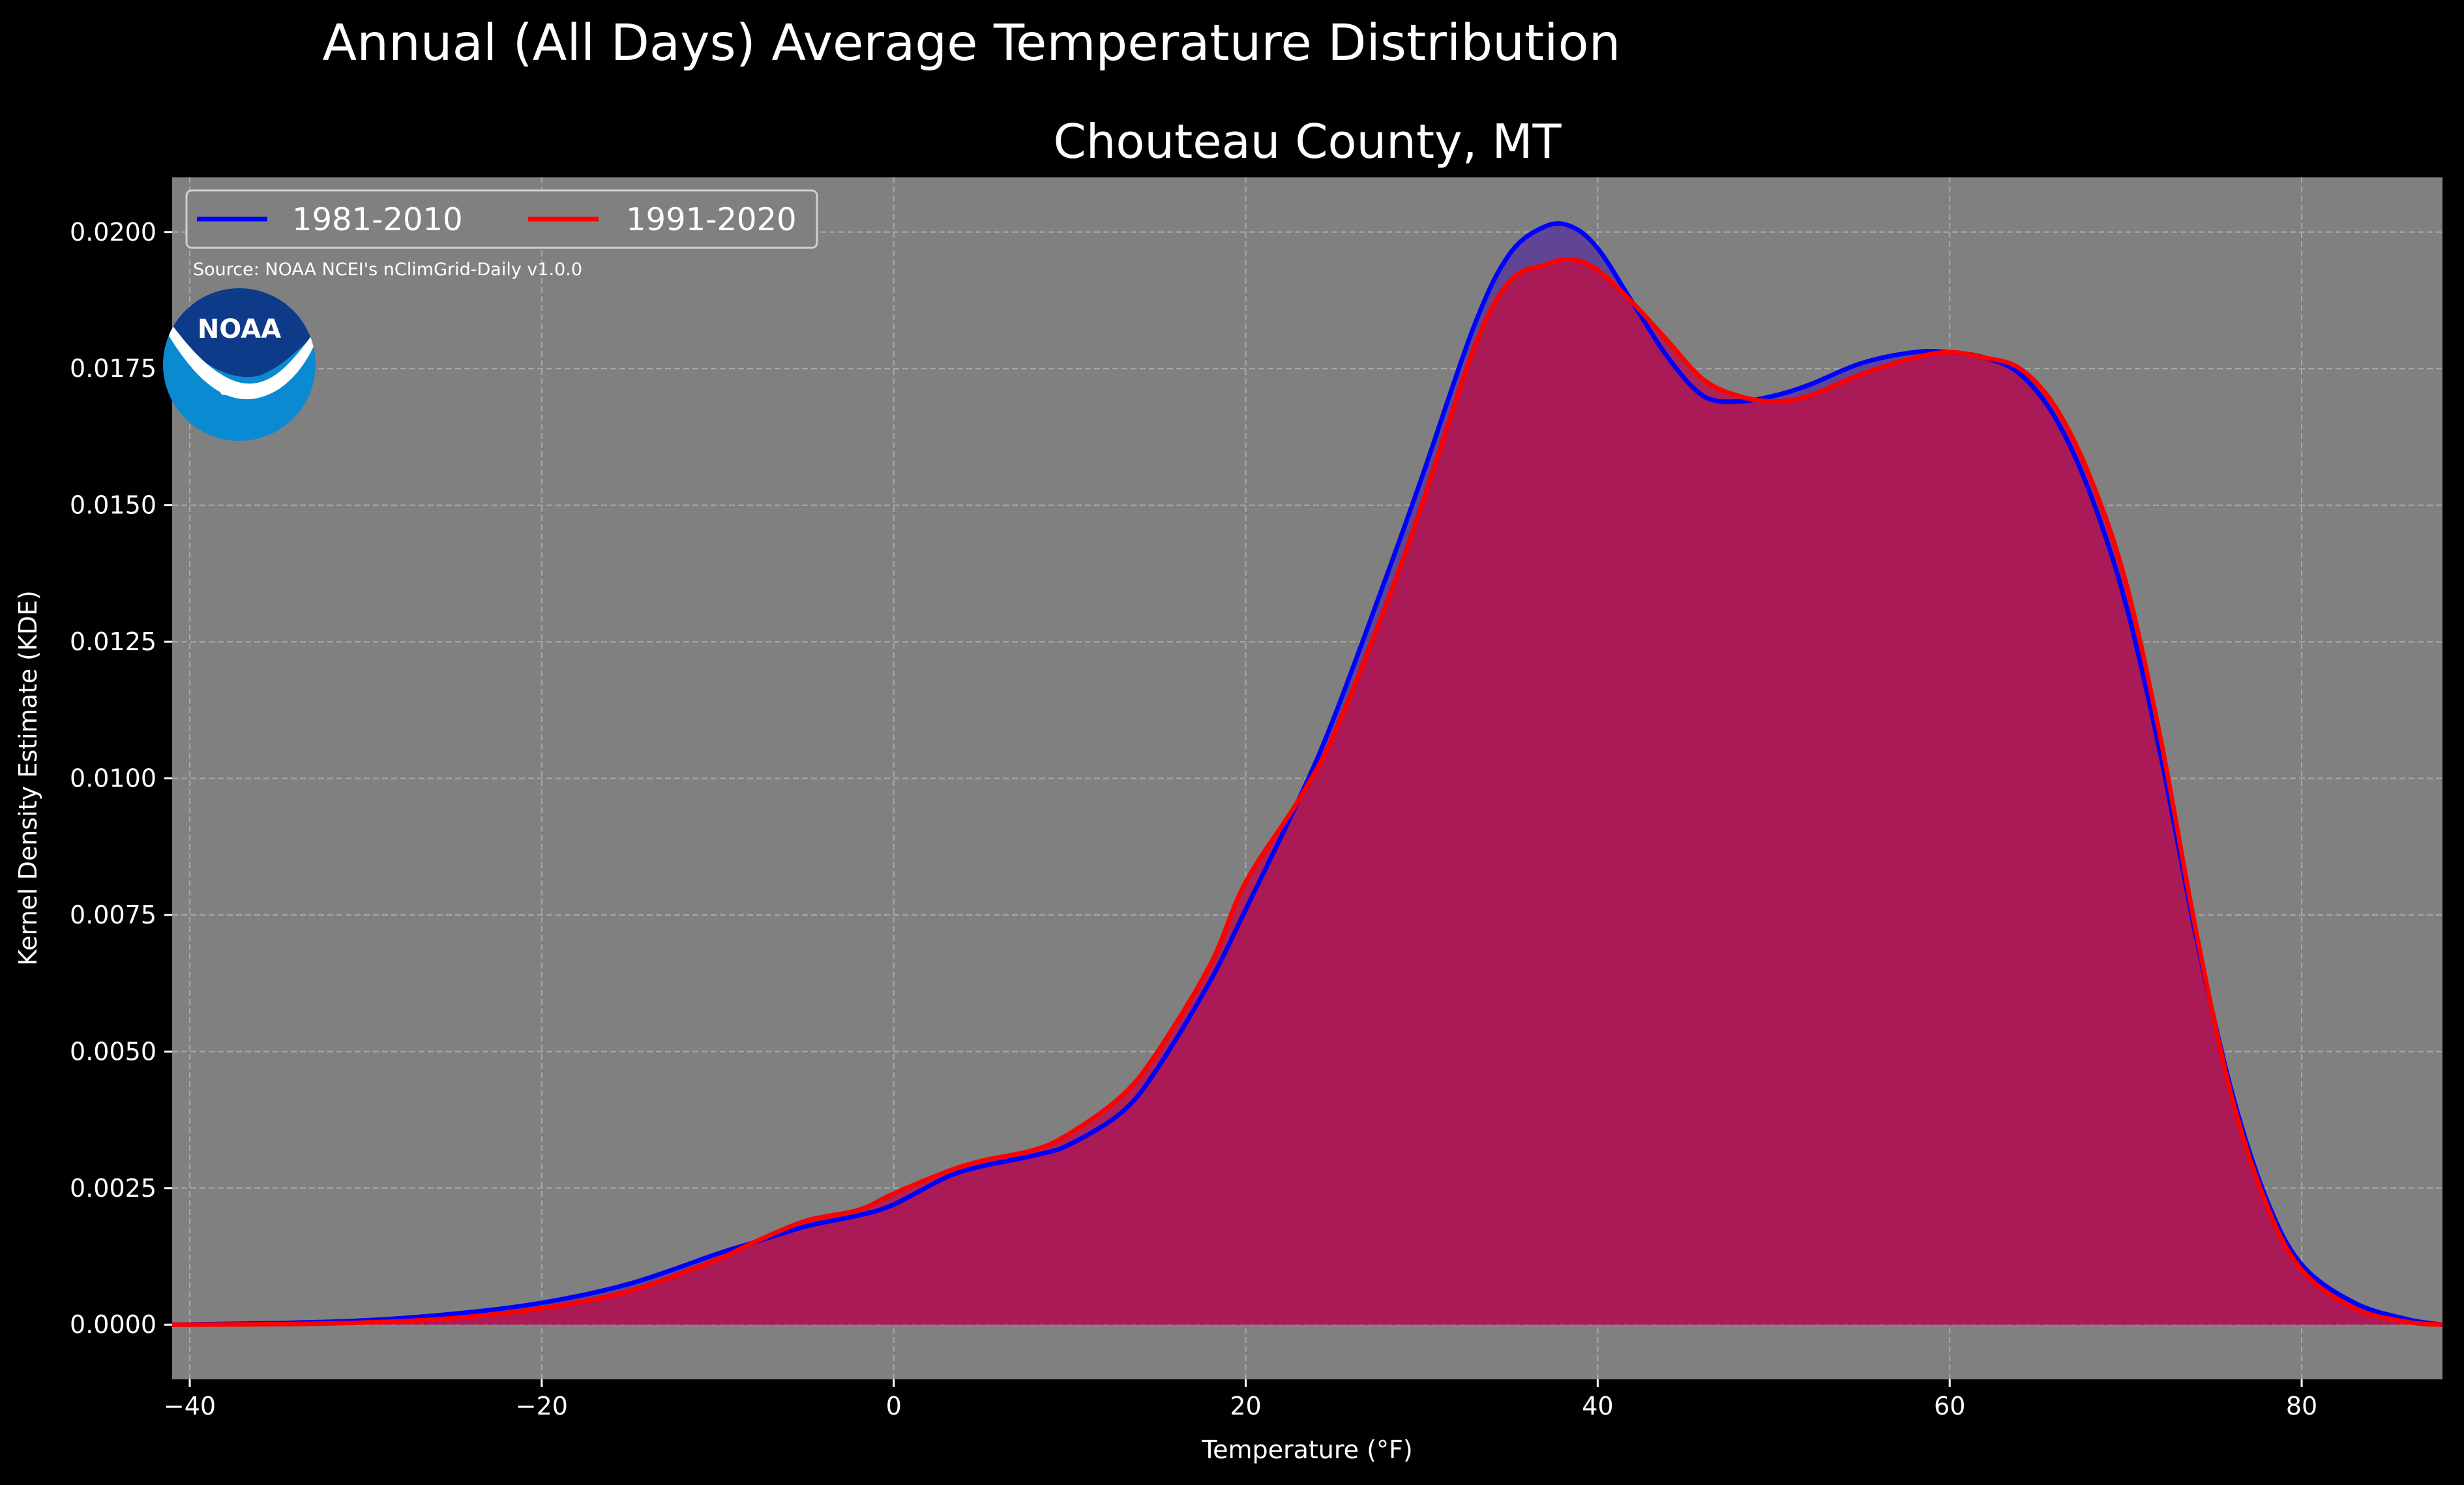  I want to click on x-tick-label: −20, so click(542, 1406).